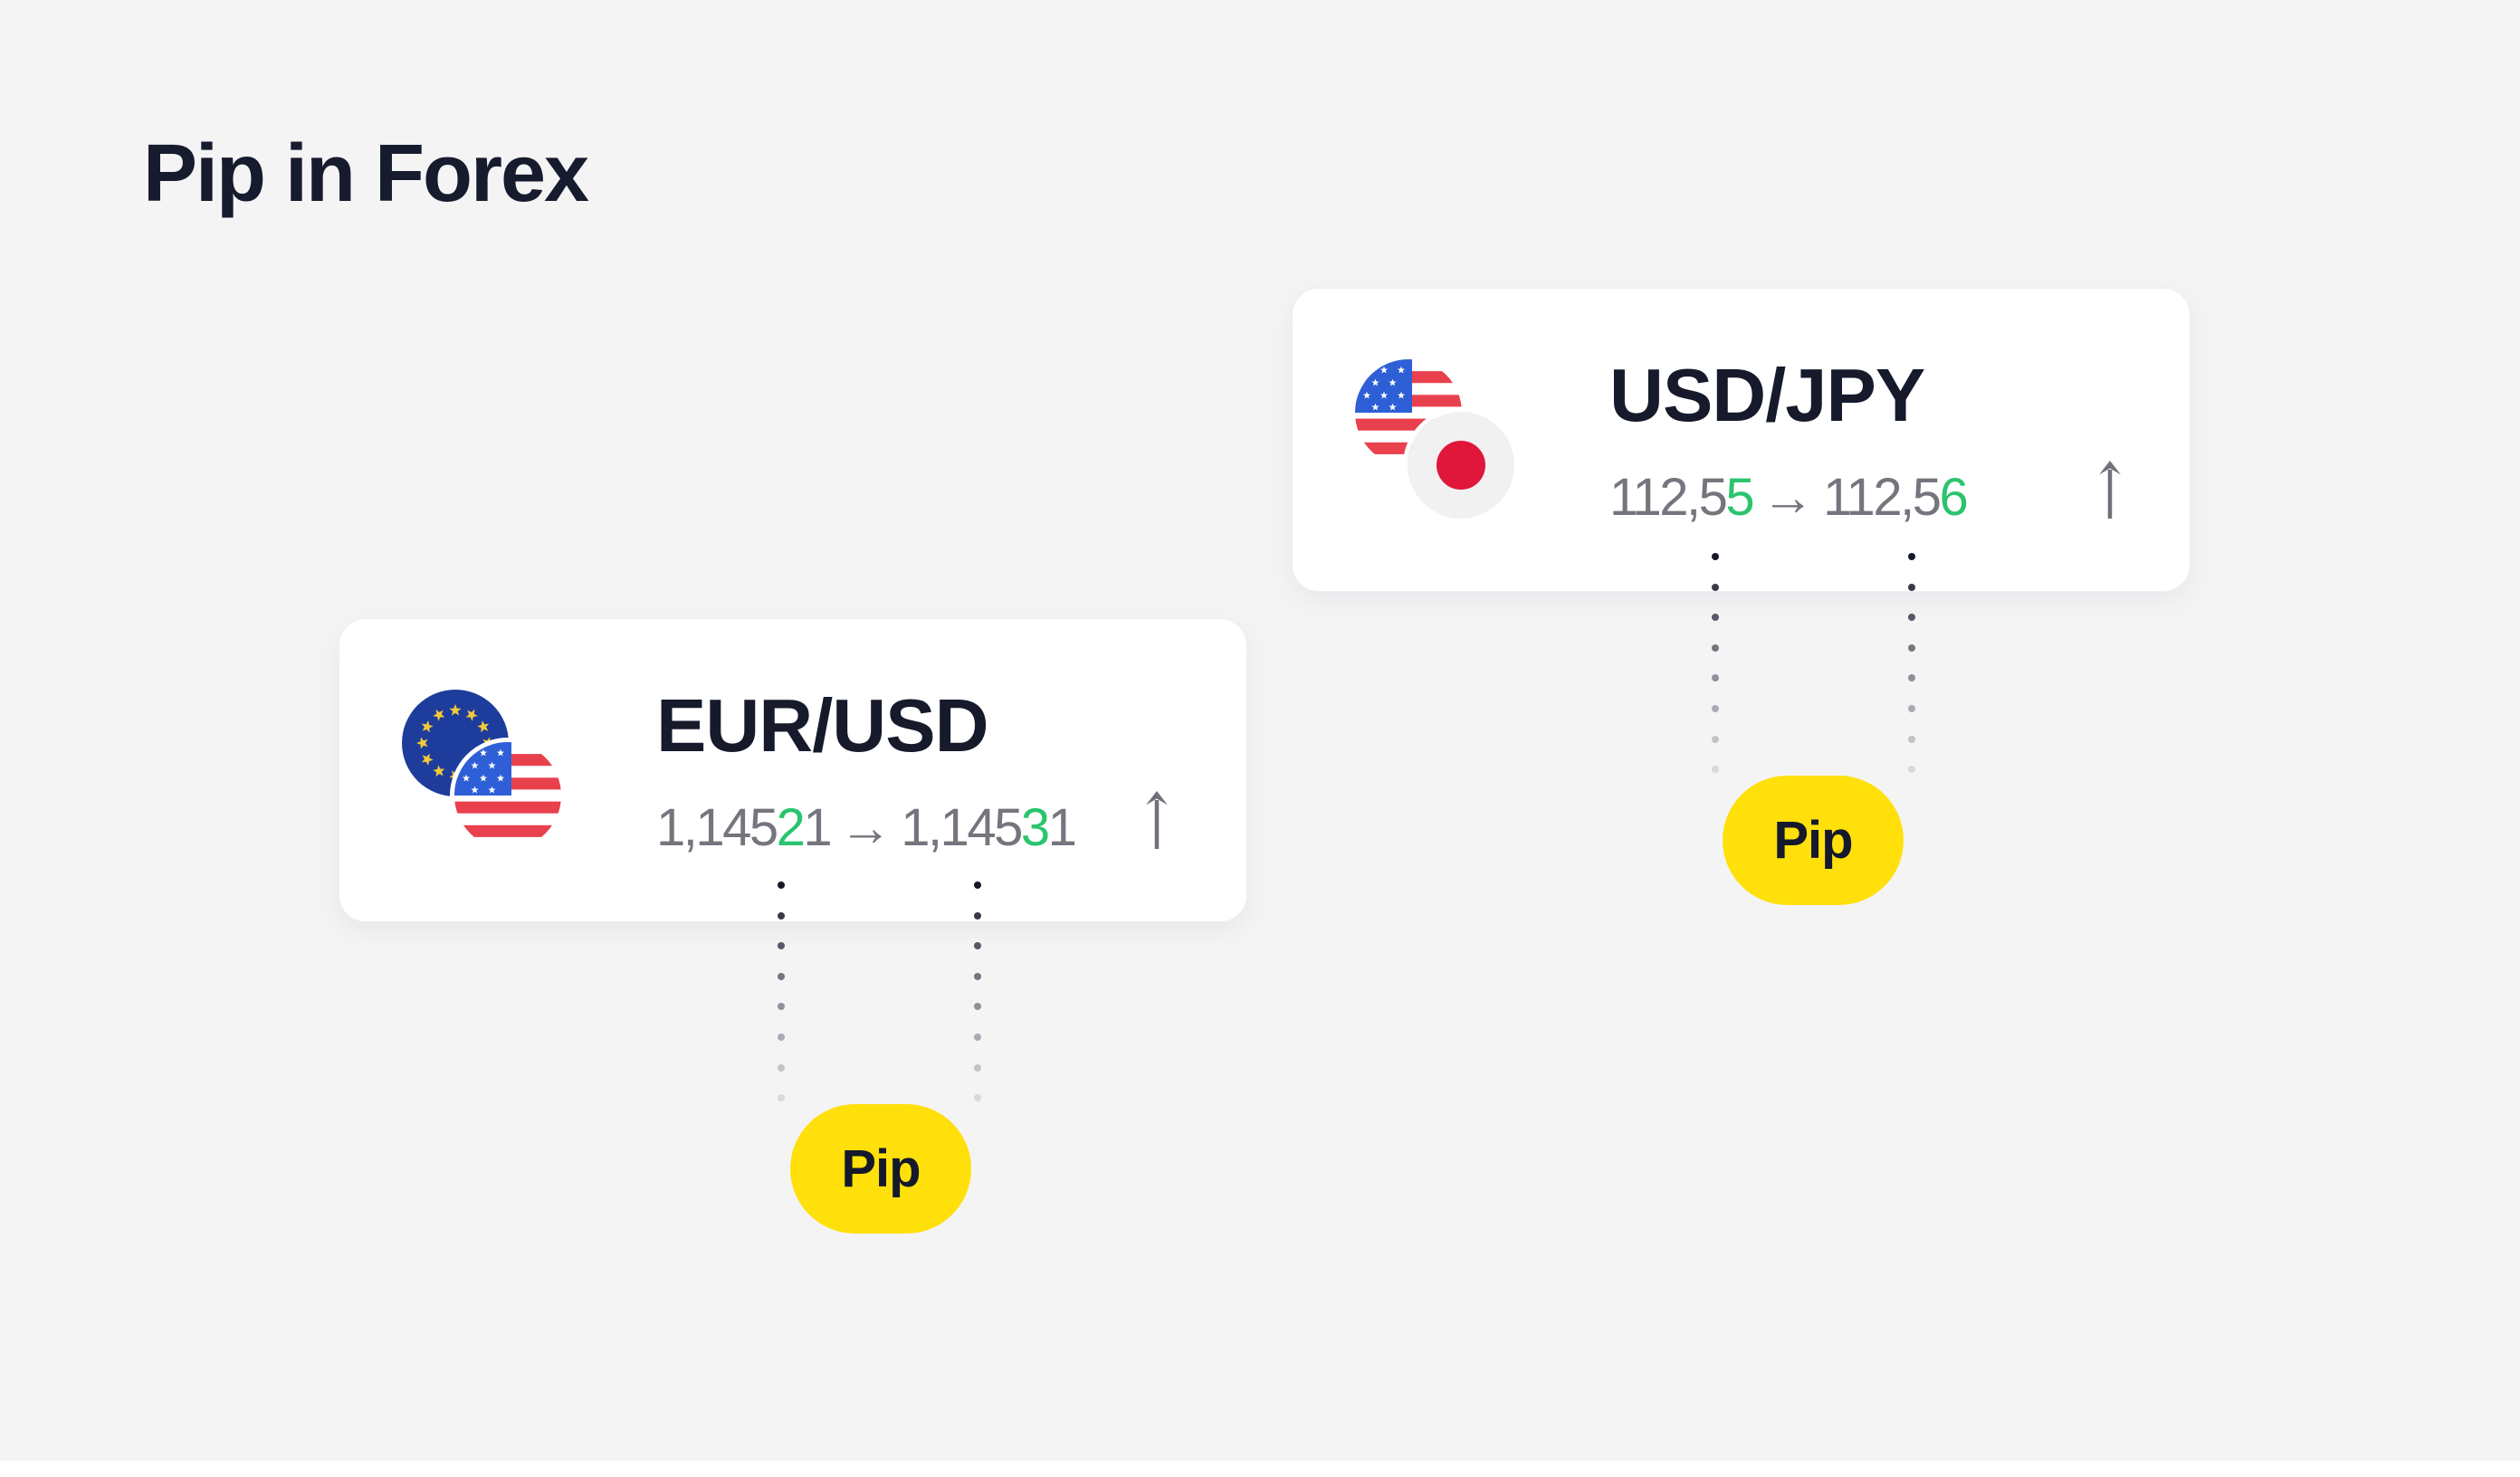 The height and width of the screenshot is (1477, 2520). I want to click on pip-digit-after: 6, so click(1953, 498).